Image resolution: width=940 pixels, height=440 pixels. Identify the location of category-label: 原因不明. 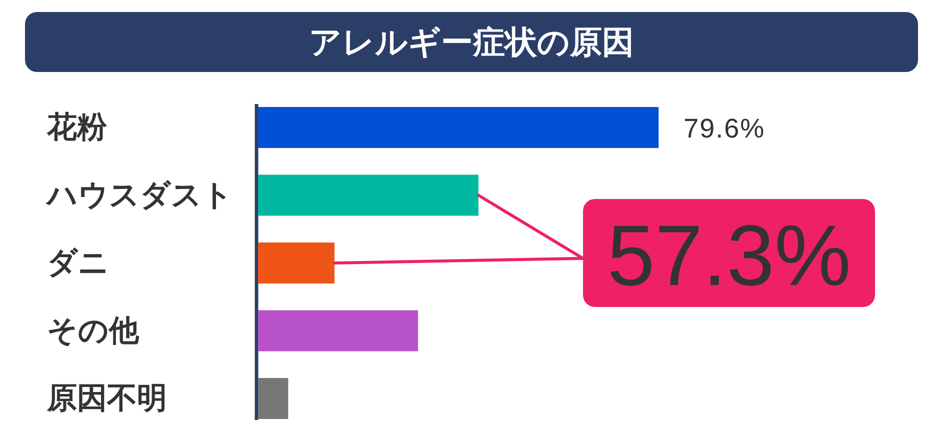
(107, 398).